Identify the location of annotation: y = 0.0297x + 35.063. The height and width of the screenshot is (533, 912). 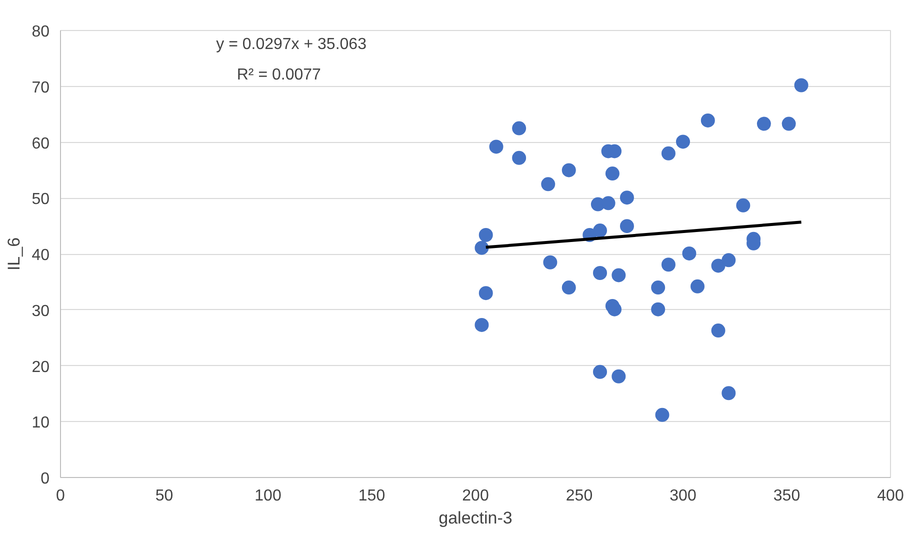
(291, 44).